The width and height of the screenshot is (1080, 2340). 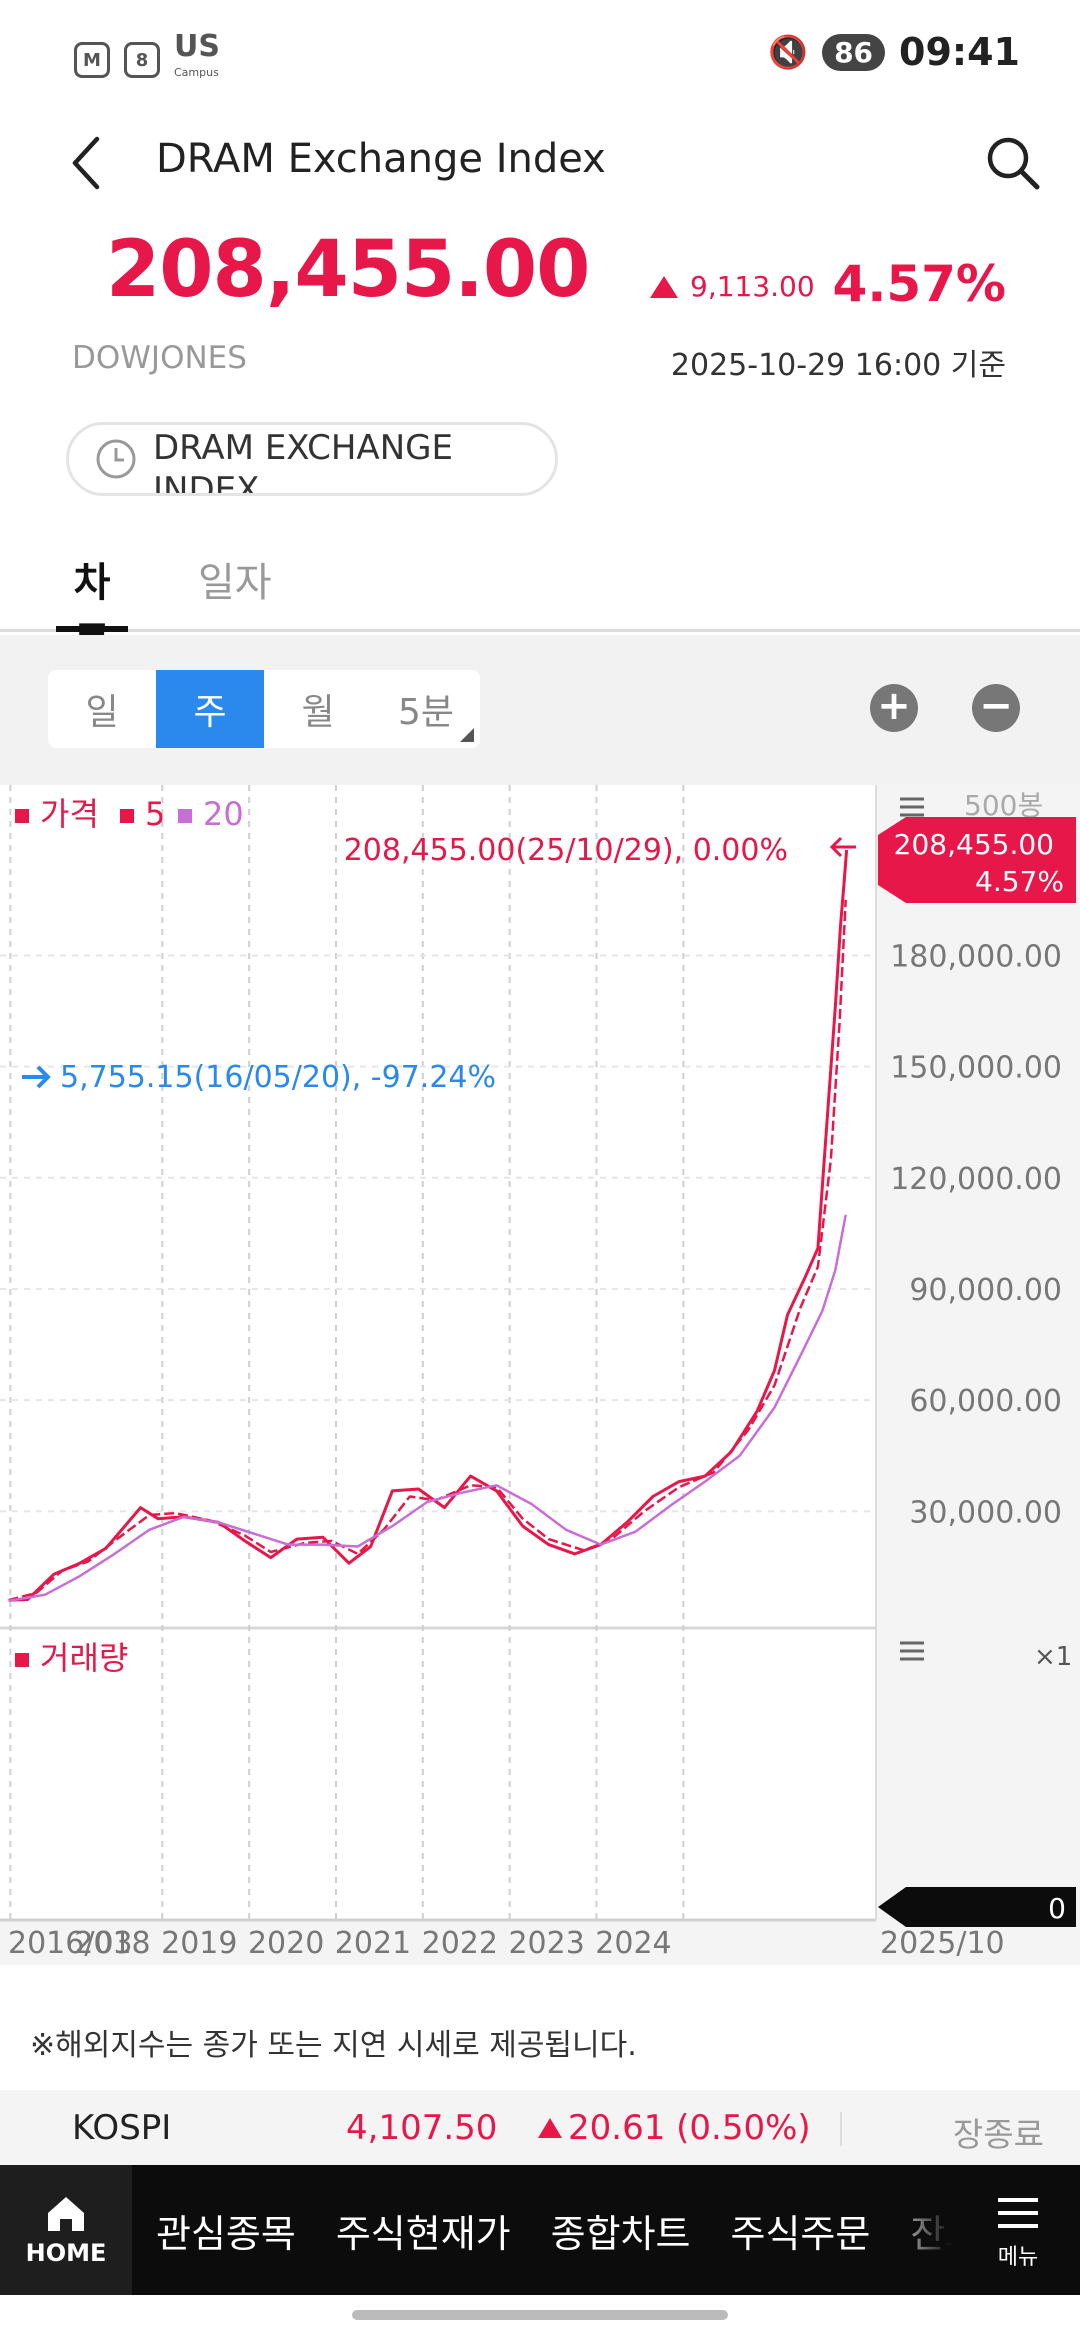 What do you see at coordinates (800, 2233) in the screenshot?
I see `nav-order: 주식주문` at bounding box center [800, 2233].